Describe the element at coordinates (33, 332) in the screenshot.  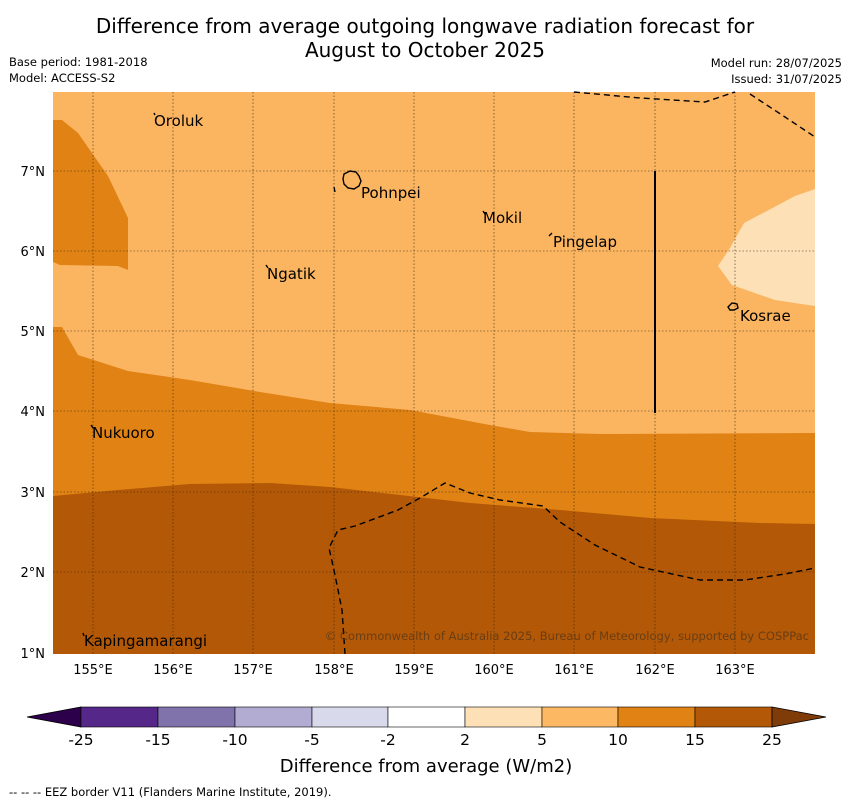
I see `lat-tick-5n: 5°N` at that location.